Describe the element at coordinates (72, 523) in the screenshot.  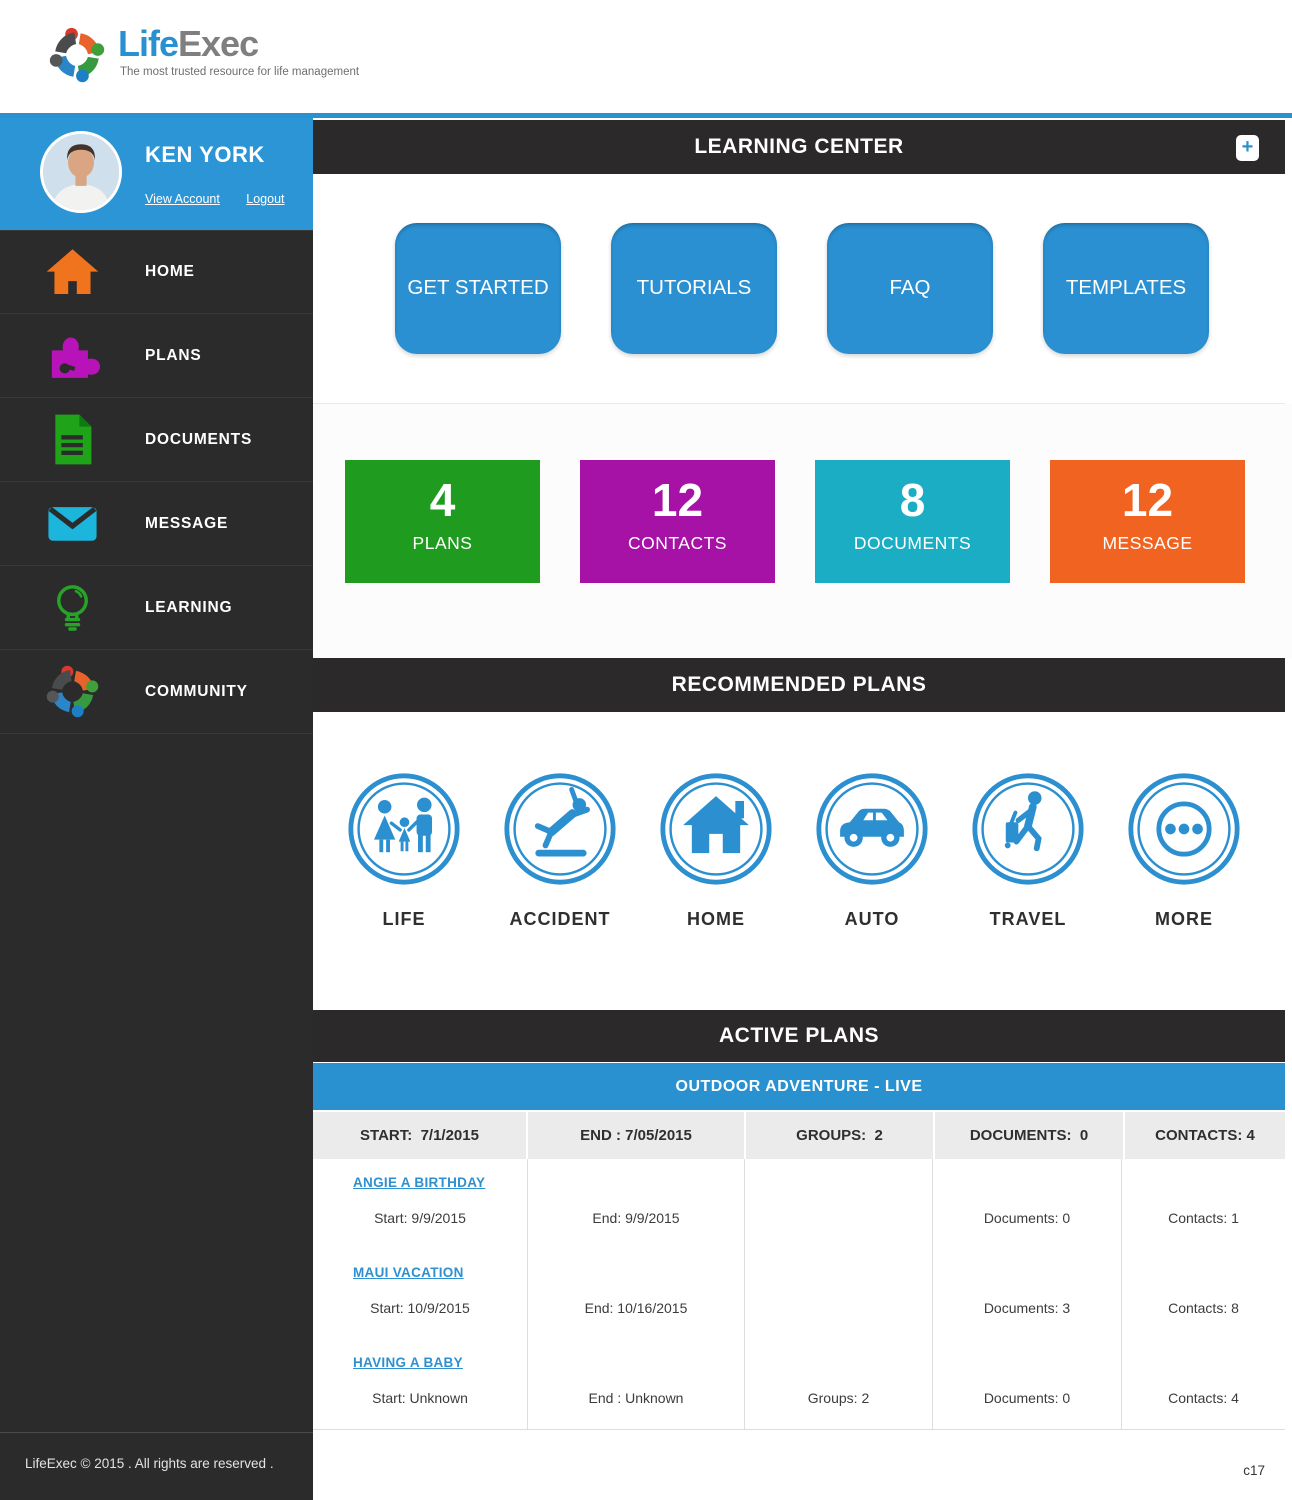
I see `envelope-icon` at that location.